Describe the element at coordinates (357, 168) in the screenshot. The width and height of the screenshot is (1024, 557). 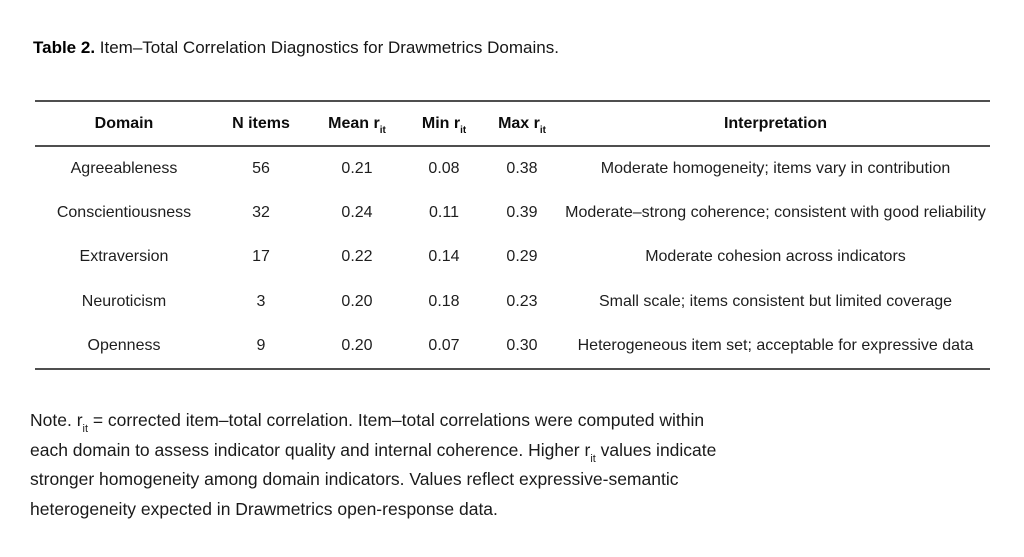
I see `cell-mean_rit: 0.21` at that location.